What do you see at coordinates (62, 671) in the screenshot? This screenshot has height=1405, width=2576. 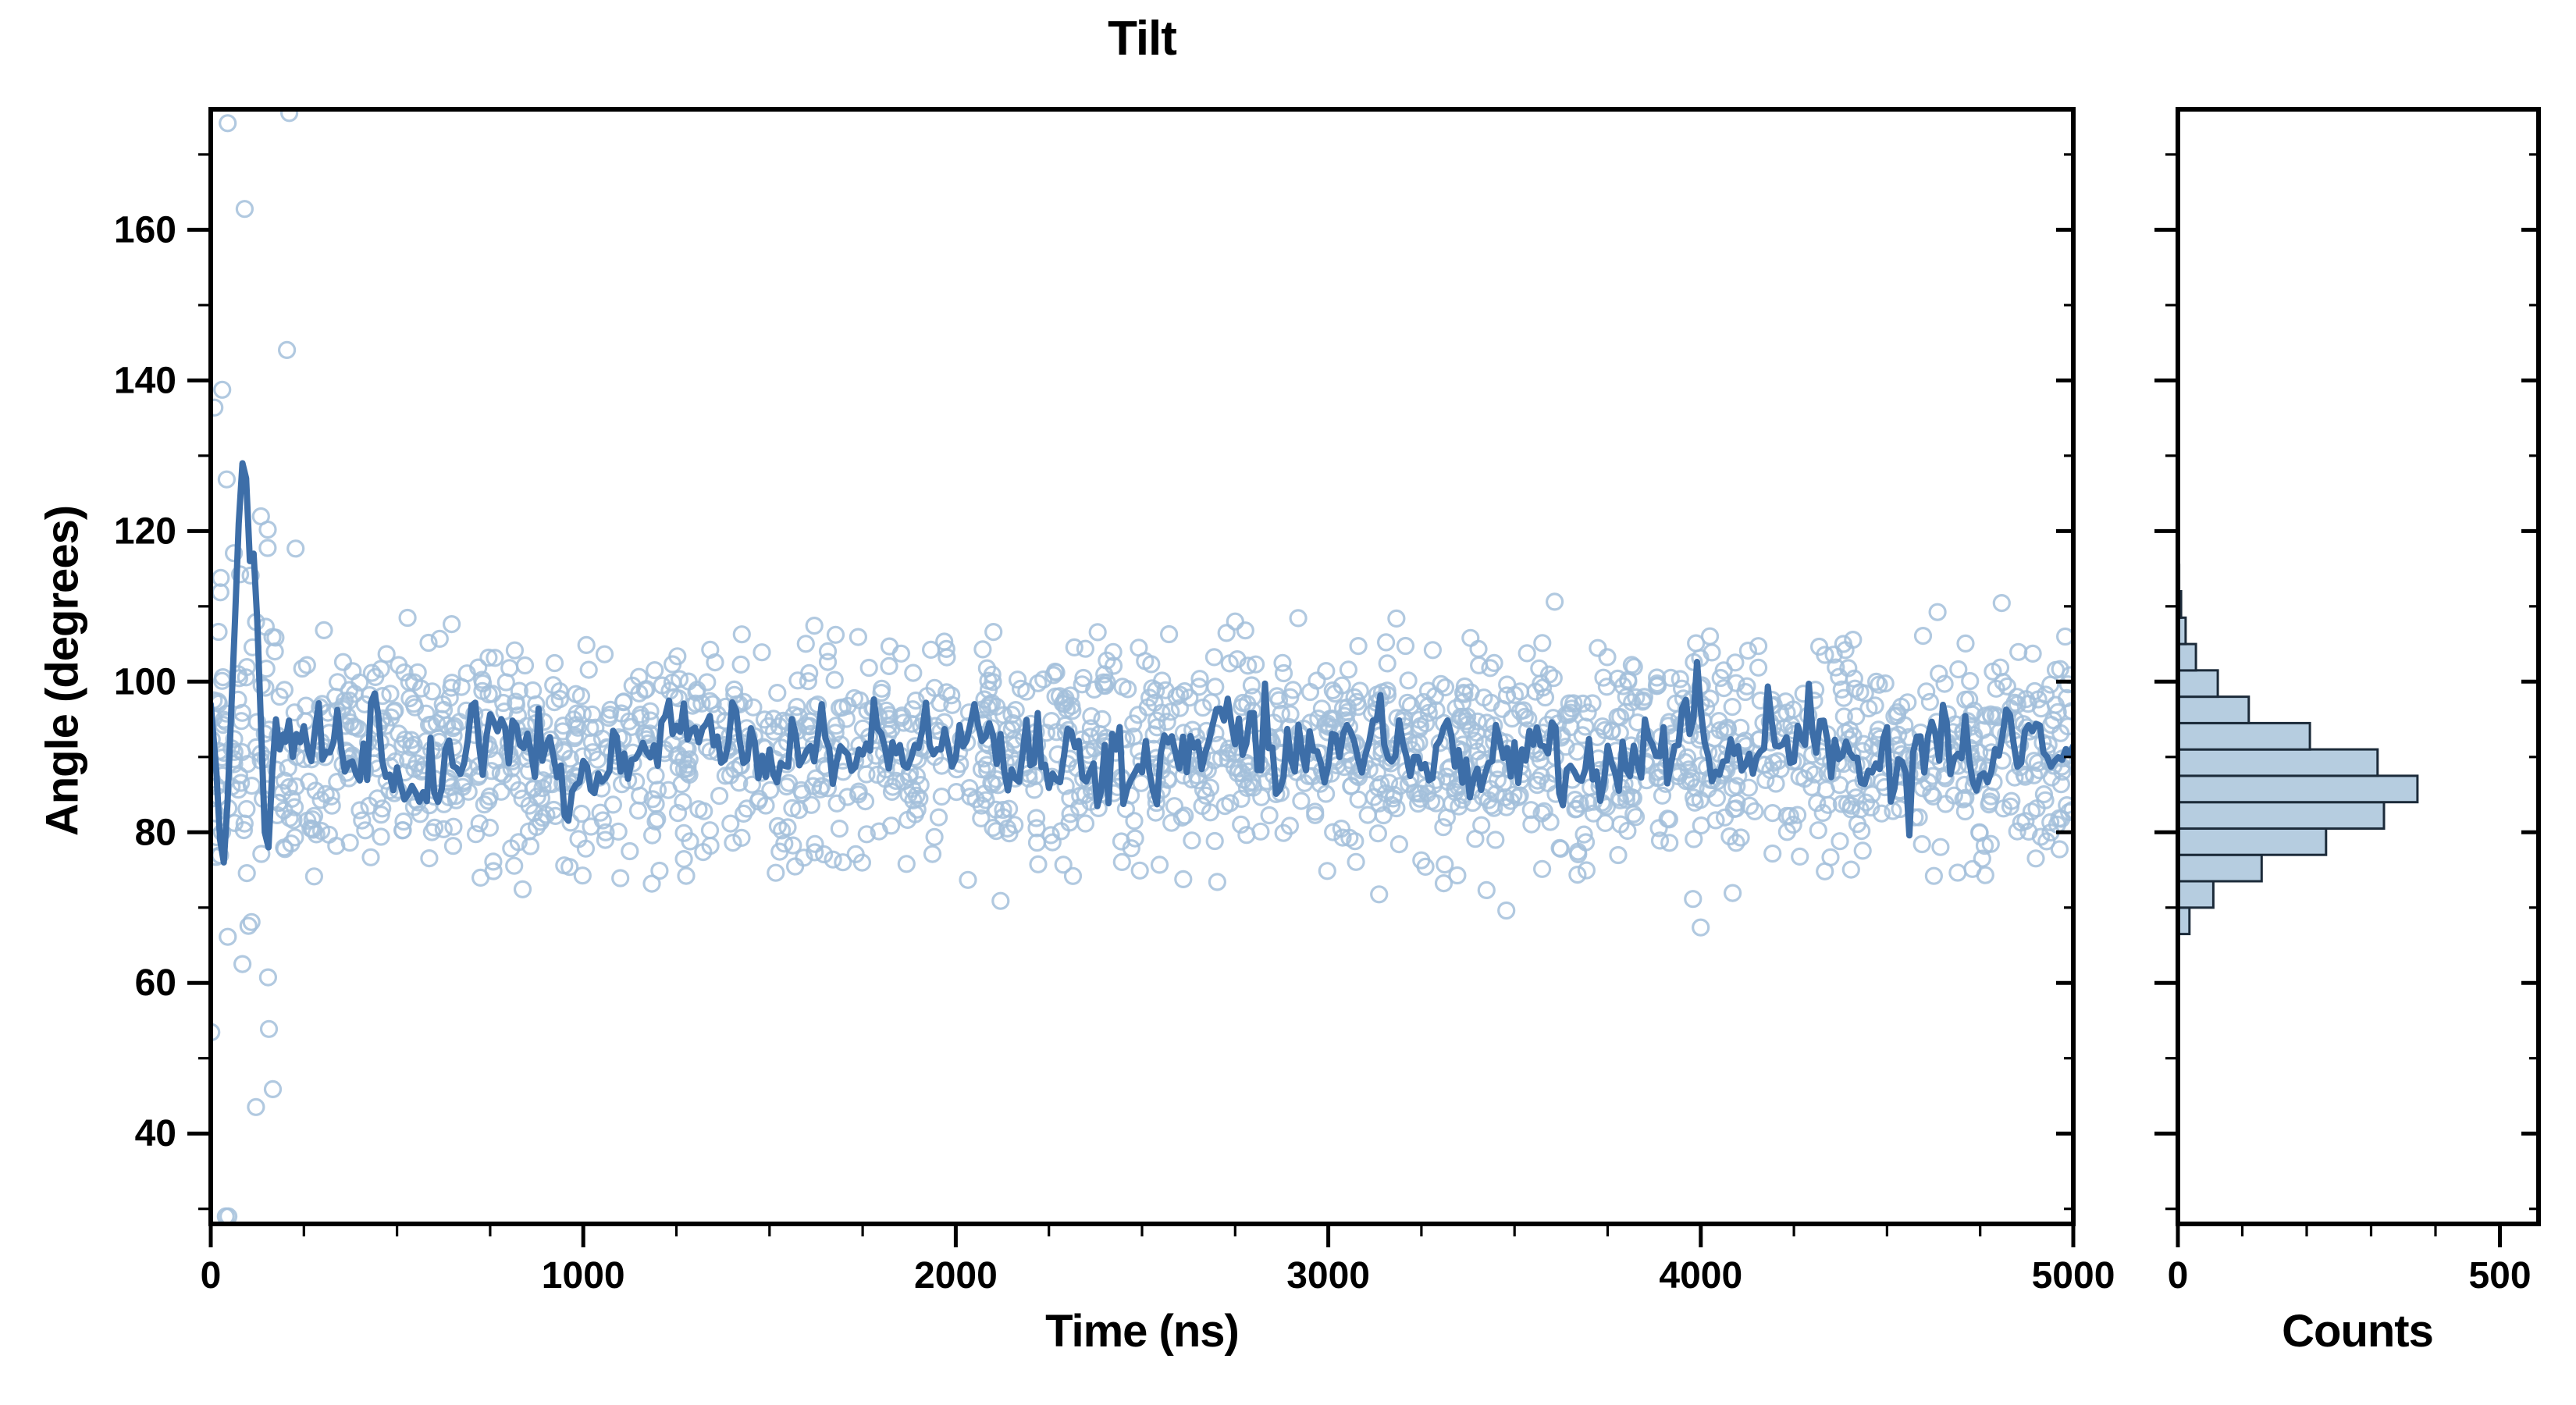 I see `y-axis-label: Angle (degrees)` at bounding box center [62, 671].